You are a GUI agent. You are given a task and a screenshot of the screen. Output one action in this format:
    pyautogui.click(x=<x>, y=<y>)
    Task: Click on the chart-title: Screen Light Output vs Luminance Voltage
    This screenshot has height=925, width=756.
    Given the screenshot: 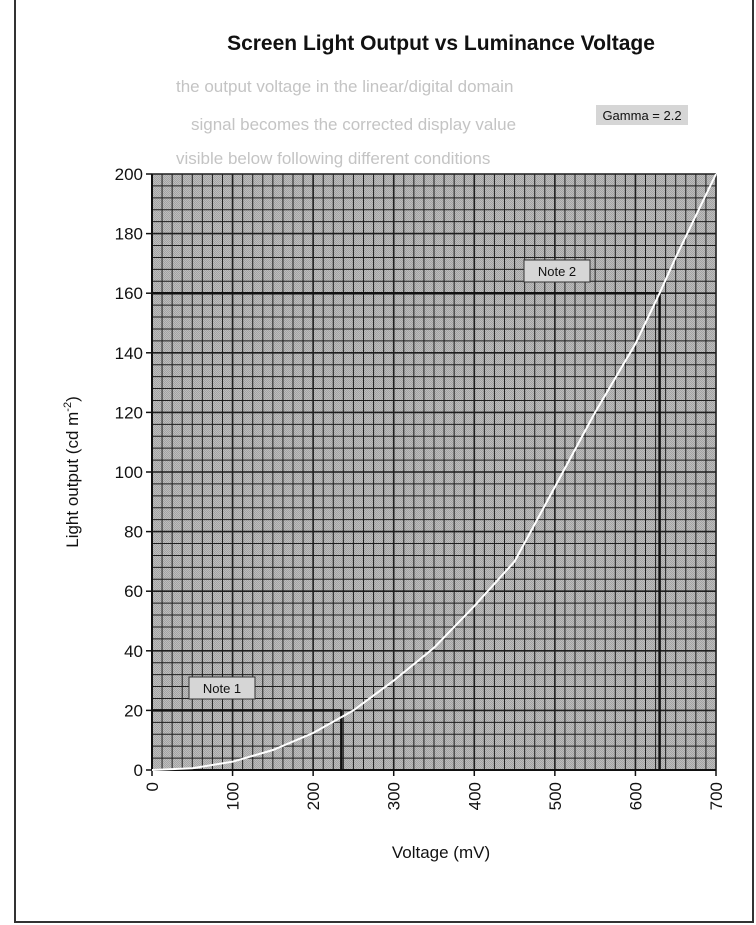 What is the action you would take?
    pyautogui.click(x=441, y=43)
    